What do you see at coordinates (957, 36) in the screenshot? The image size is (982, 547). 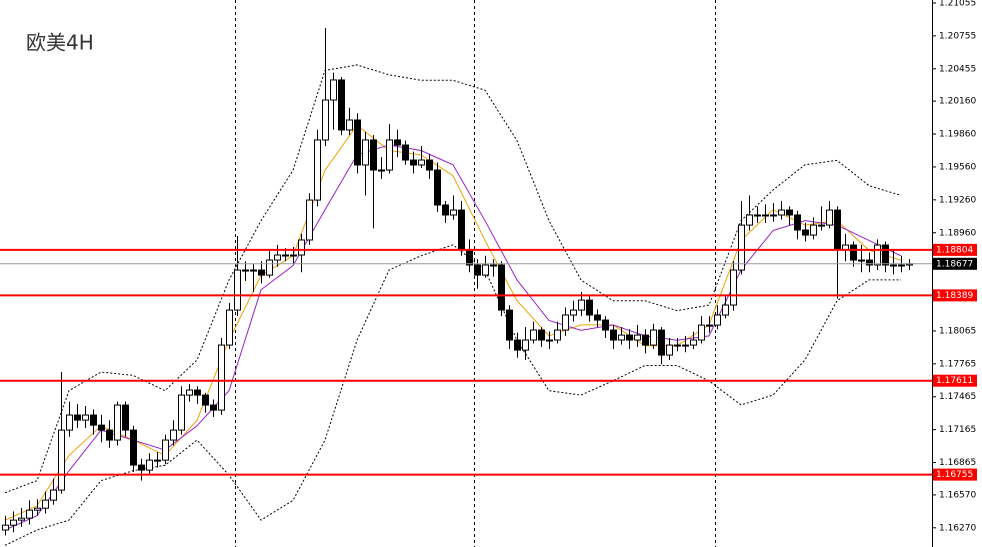 I see `y-tick-label: 1.20755` at bounding box center [957, 36].